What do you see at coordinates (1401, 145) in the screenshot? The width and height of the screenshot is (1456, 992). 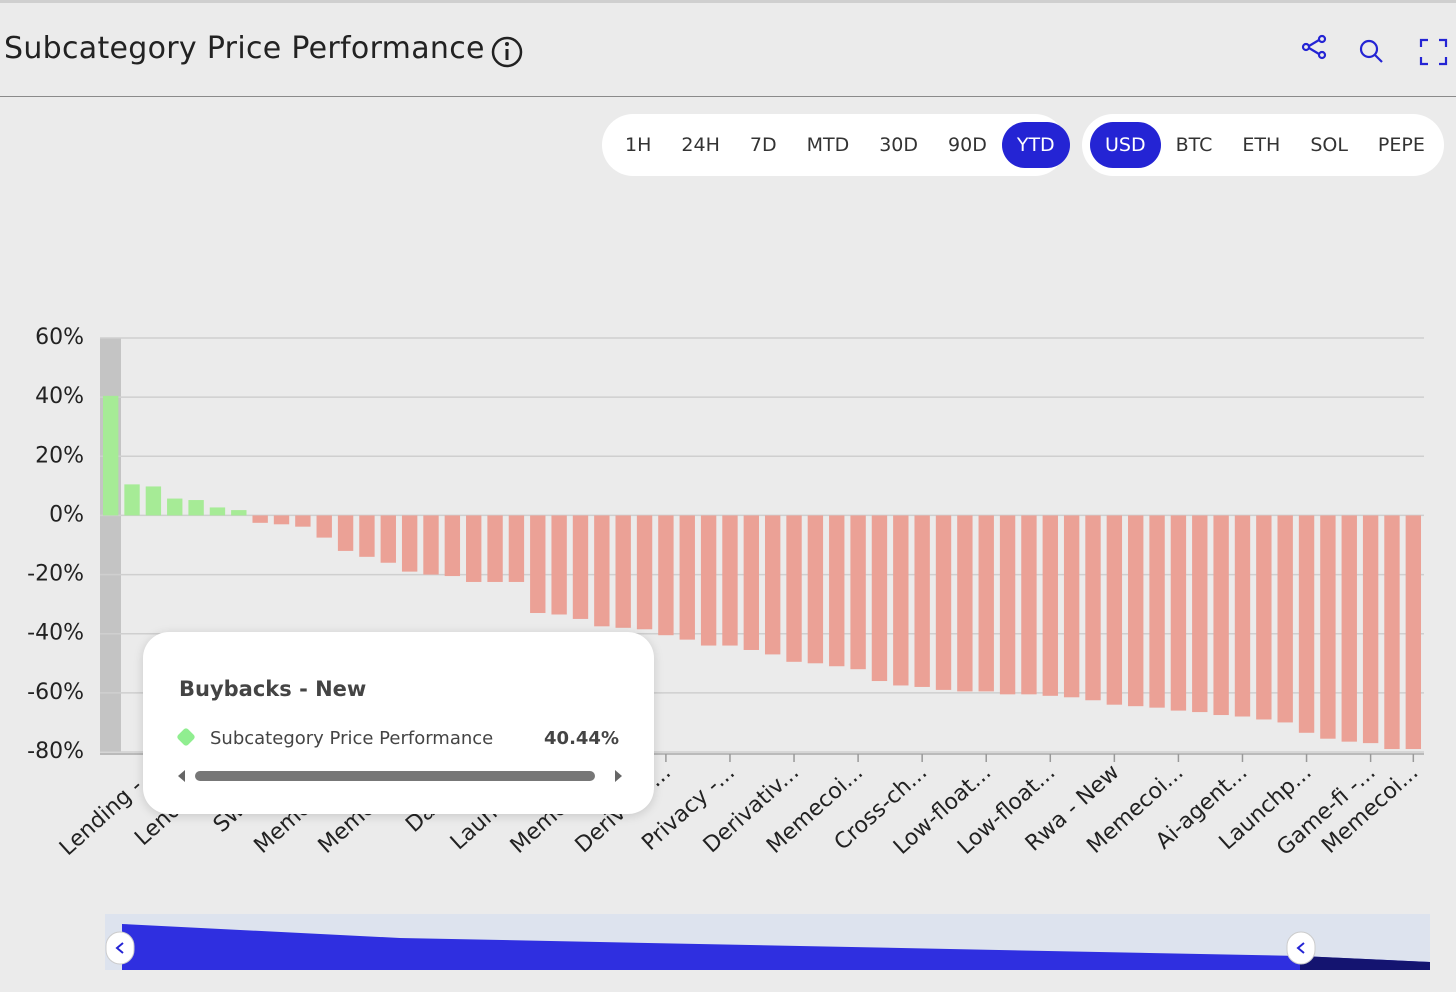 I see `option-button: PEPE` at bounding box center [1401, 145].